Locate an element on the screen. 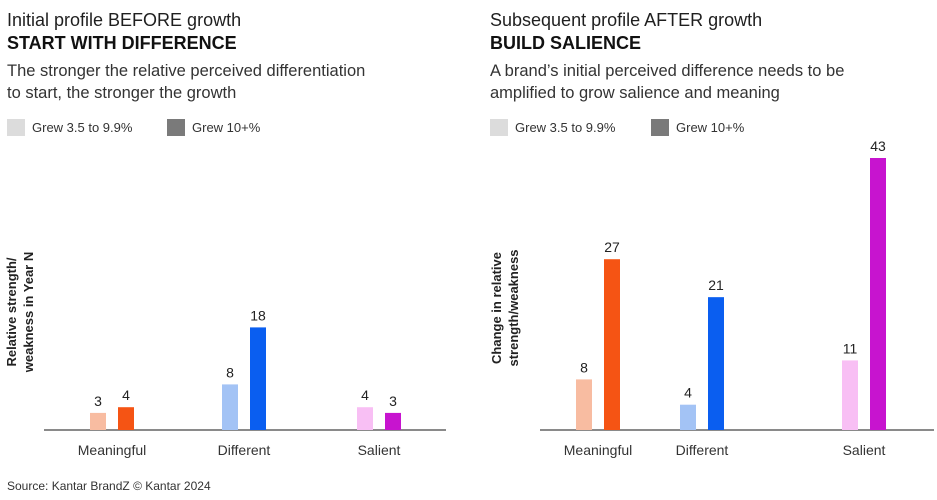  right-bar-meaningful-grew-10-plus is located at coordinates (612, 344).